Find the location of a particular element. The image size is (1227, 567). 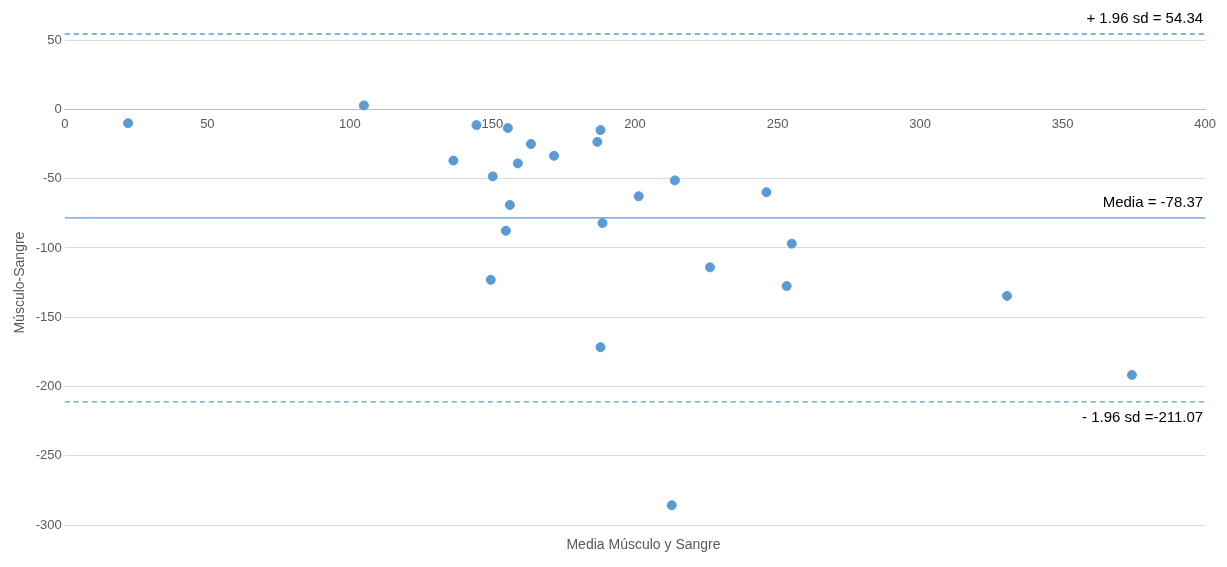

ref-line-label: + 1.96 sd = 54.34 is located at coordinates (1145, 17).